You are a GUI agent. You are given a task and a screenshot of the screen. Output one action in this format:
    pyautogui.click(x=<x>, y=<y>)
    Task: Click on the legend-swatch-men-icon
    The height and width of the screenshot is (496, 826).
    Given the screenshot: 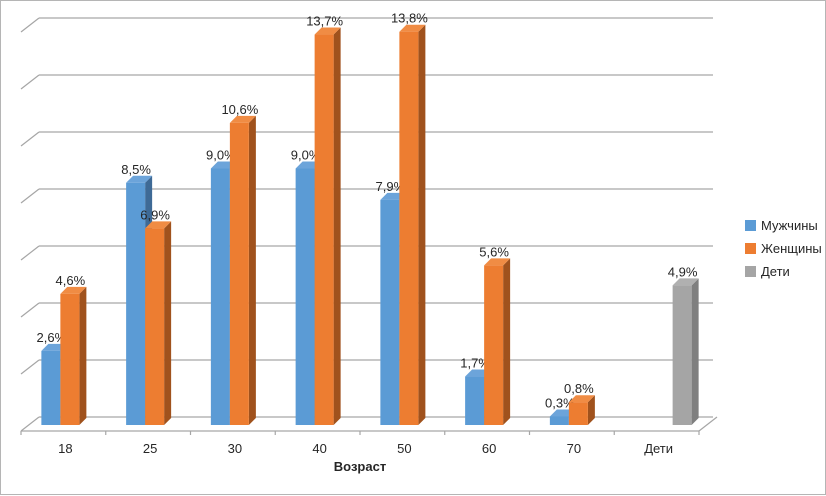 What is the action you would take?
    pyautogui.click(x=750, y=225)
    